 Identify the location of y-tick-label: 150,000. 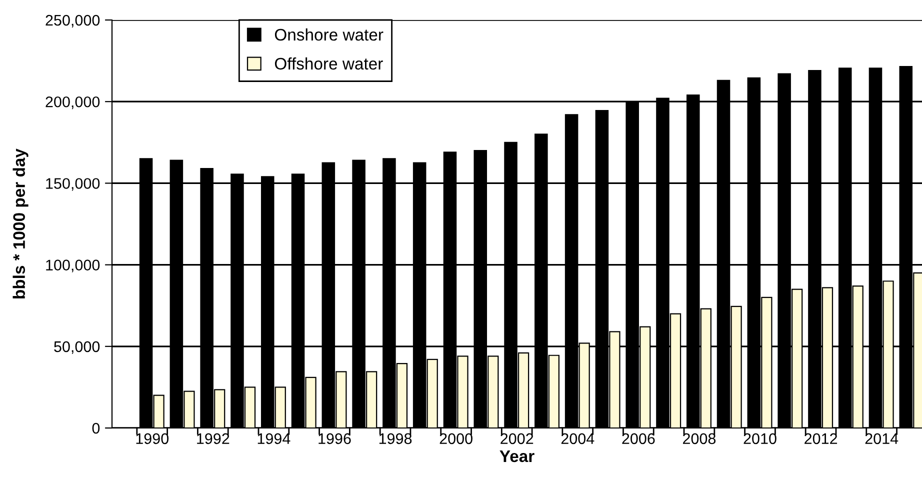
(73, 184).